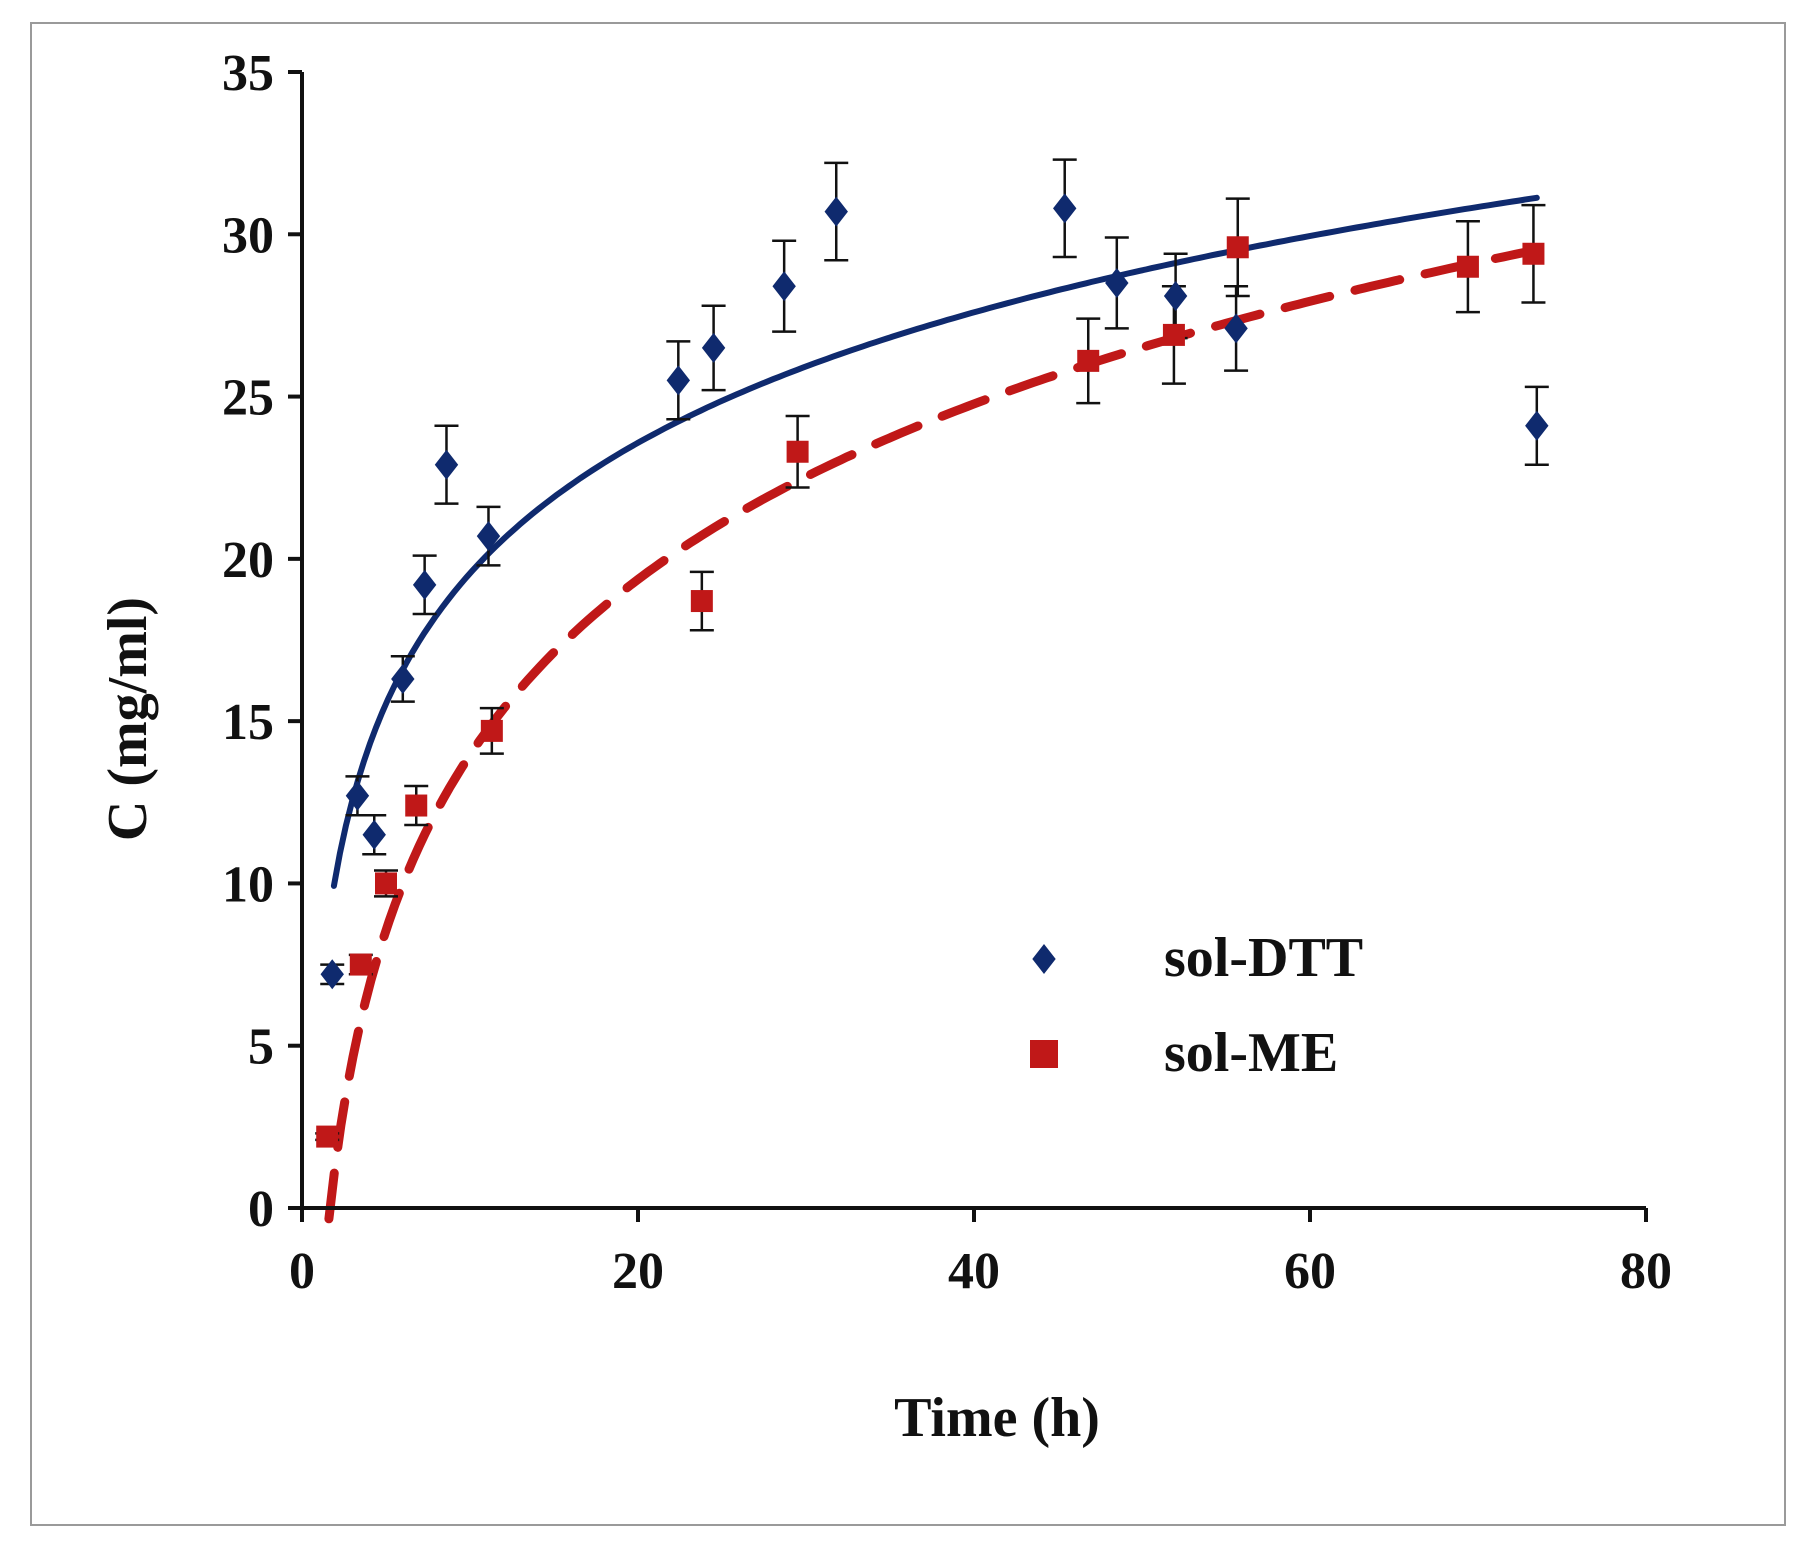 The height and width of the screenshot is (1551, 1810). Describe the element at coordinates (248, 398) in the screenshot. I see `y-tick-label: 25` at that location.